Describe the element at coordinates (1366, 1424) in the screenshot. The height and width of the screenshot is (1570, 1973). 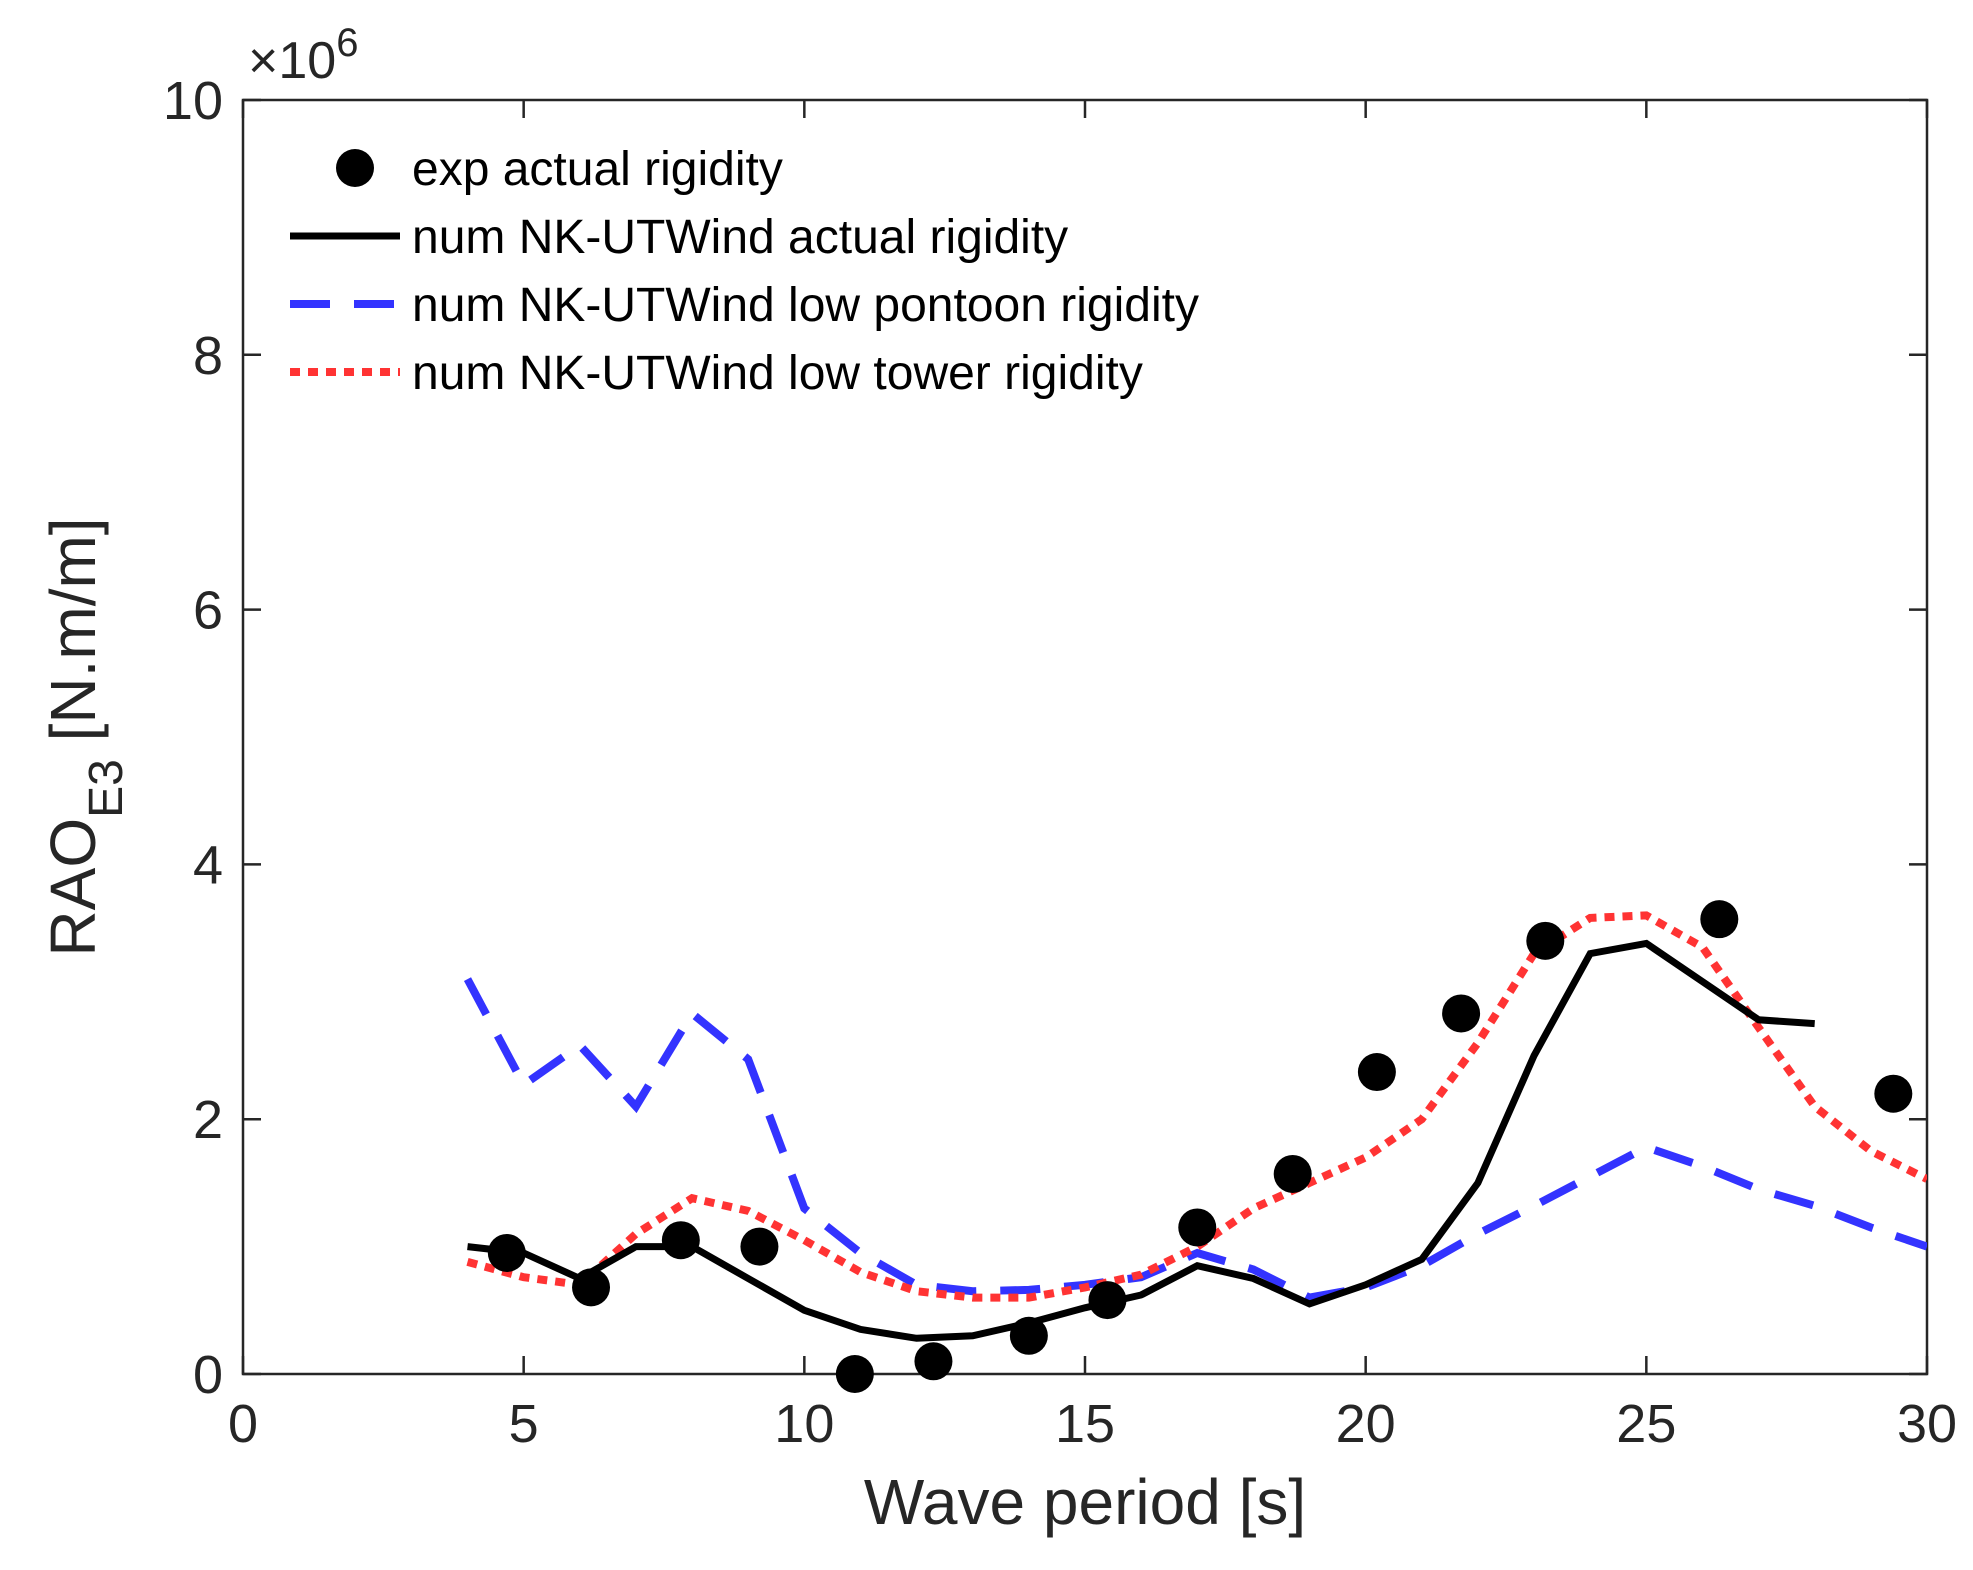
I see `x-tick-label: 20` at that location.